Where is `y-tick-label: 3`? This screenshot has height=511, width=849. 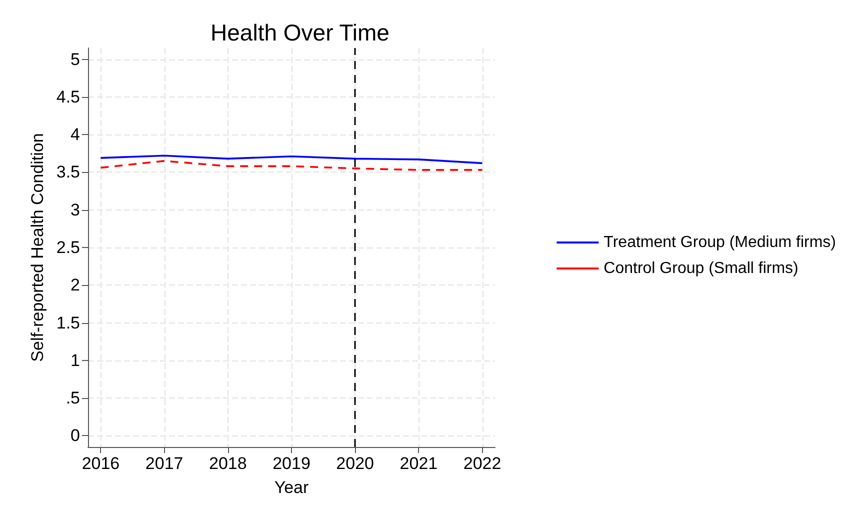
y-tick-label: 3 is located at coordinates (75, 210).